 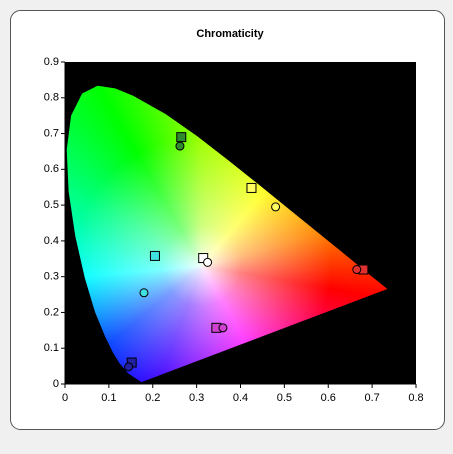 What do you see at coordinates (152, 398) in the screenshot?
I see `x-tick-label: 0.2` at bounding box center [152, 398].